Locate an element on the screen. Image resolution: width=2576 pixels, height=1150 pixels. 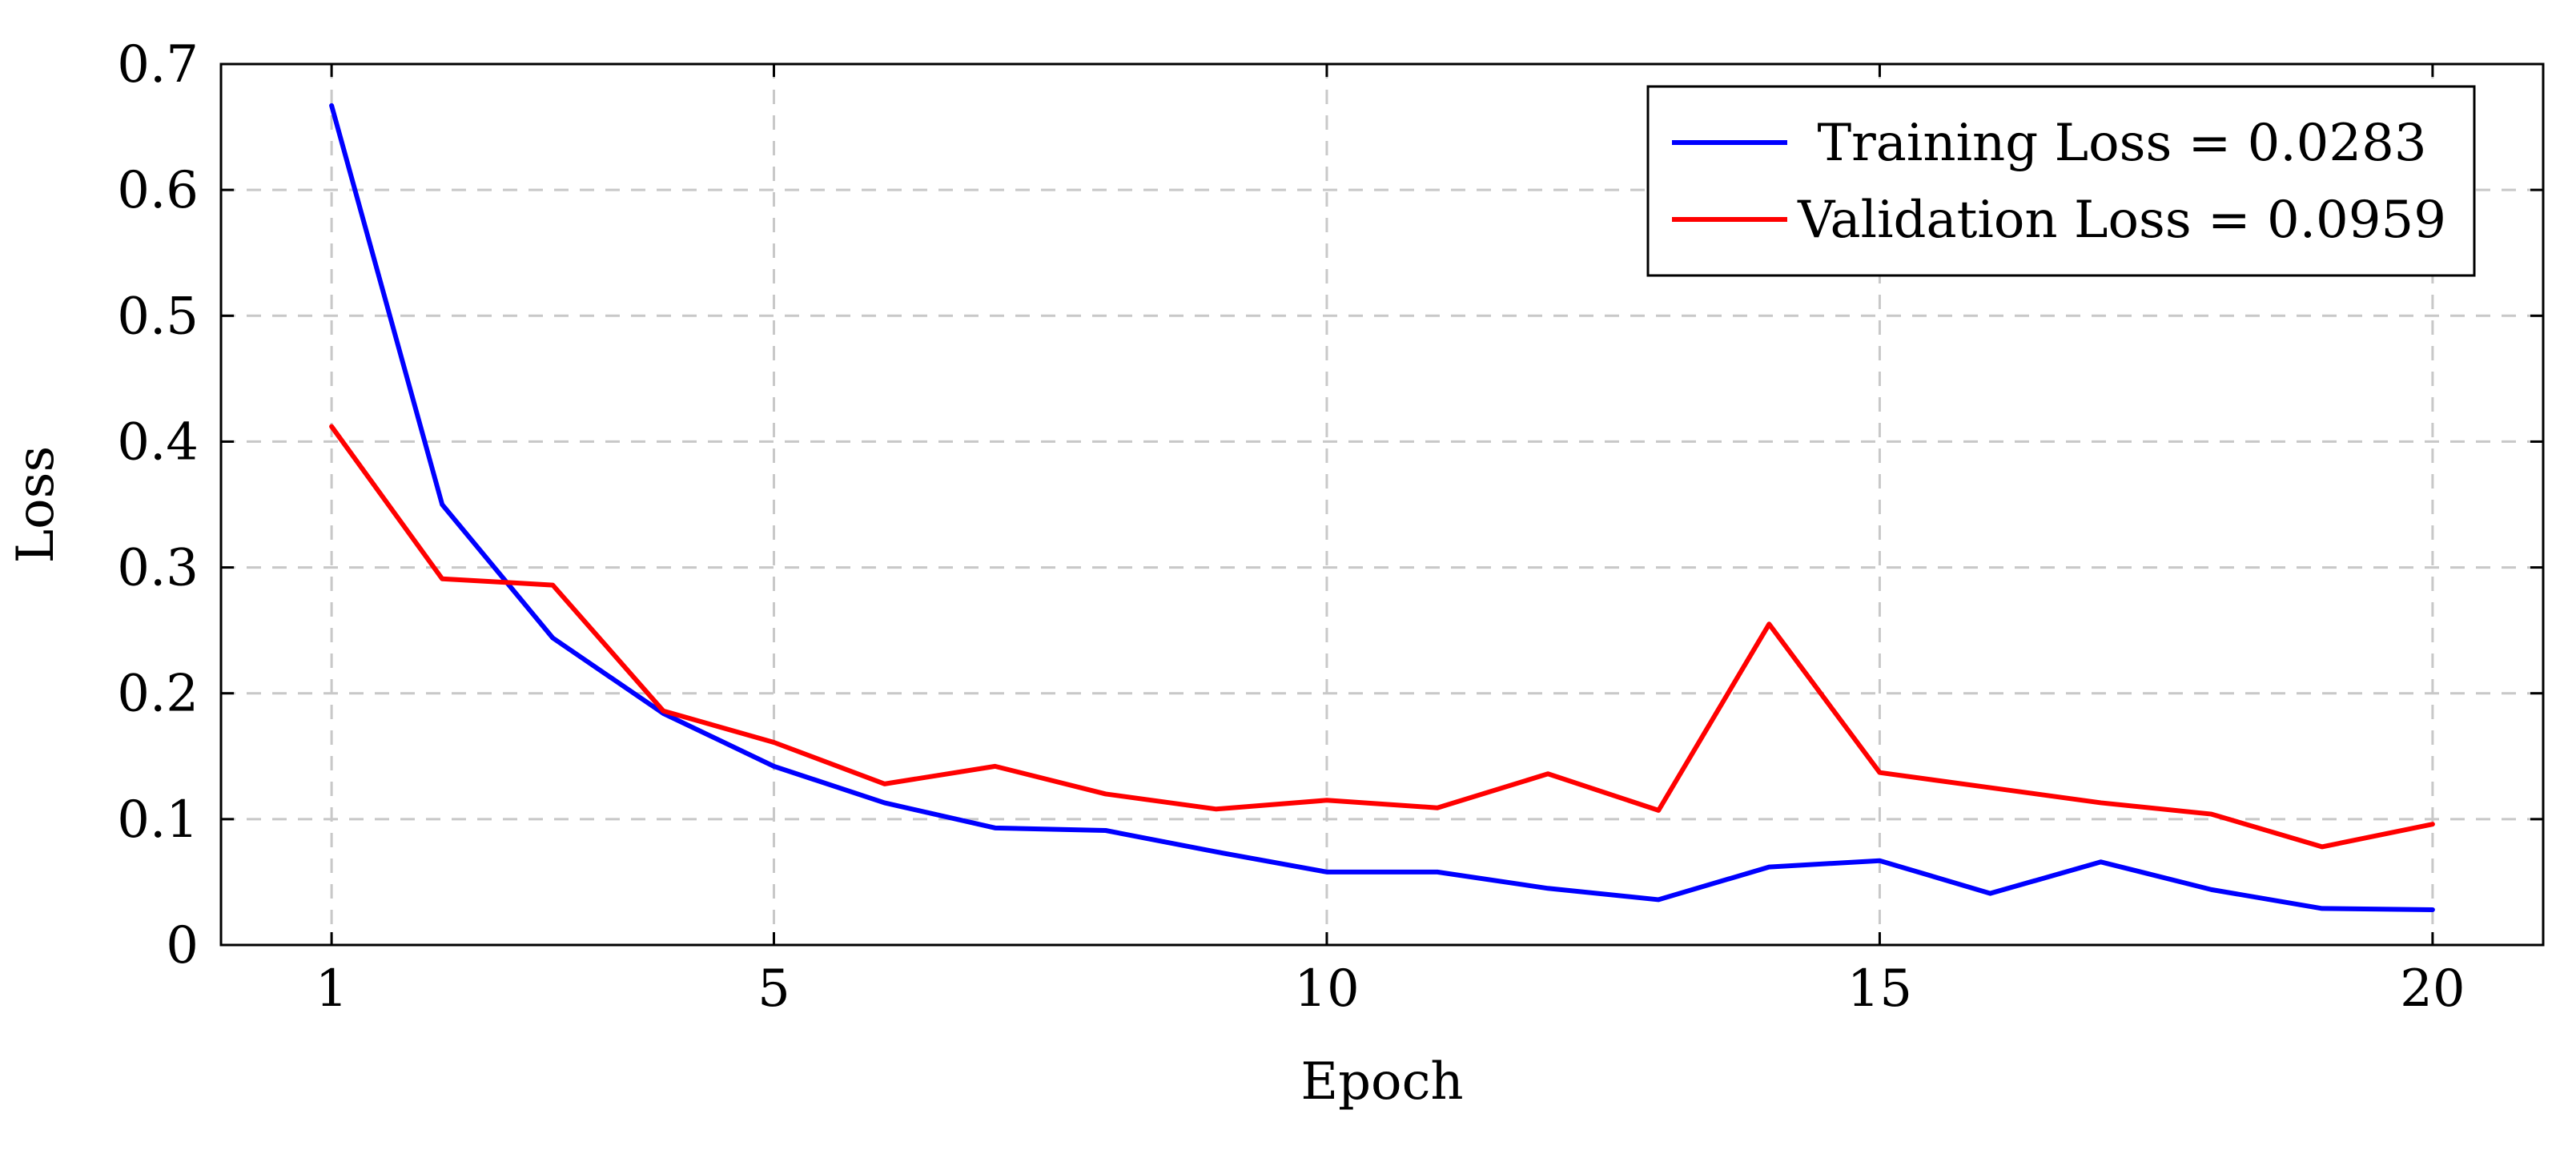
y-tick-label: 0.6 is located at coordinates (158, 190).